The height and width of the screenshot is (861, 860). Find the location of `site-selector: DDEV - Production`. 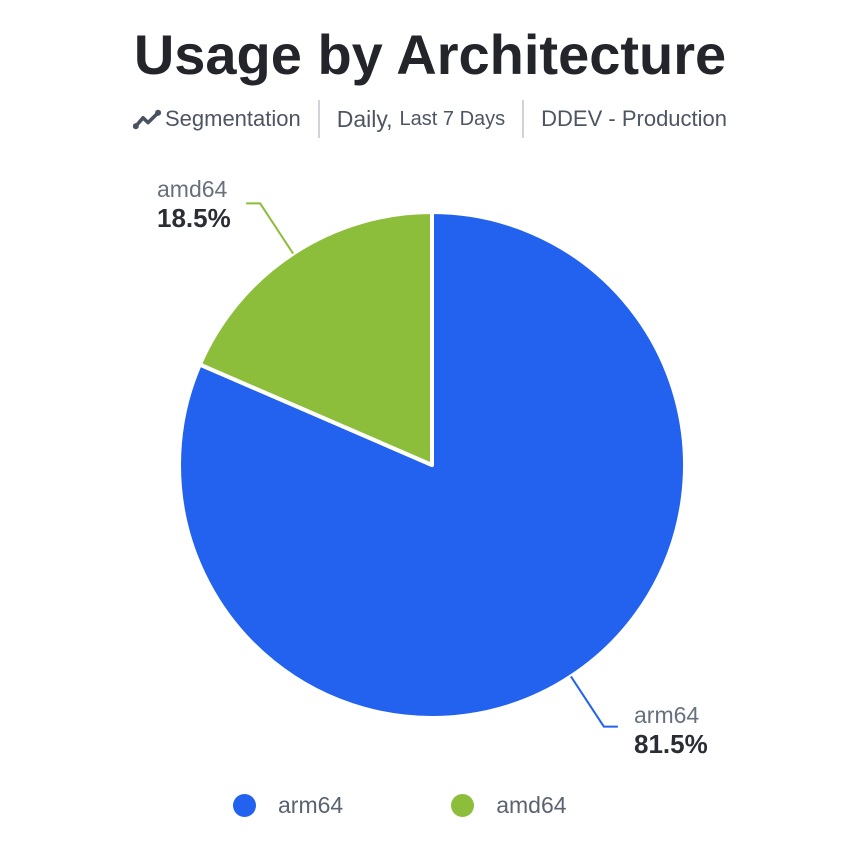

site-selector: DDEV - Production is located at coordinates (634, 119).